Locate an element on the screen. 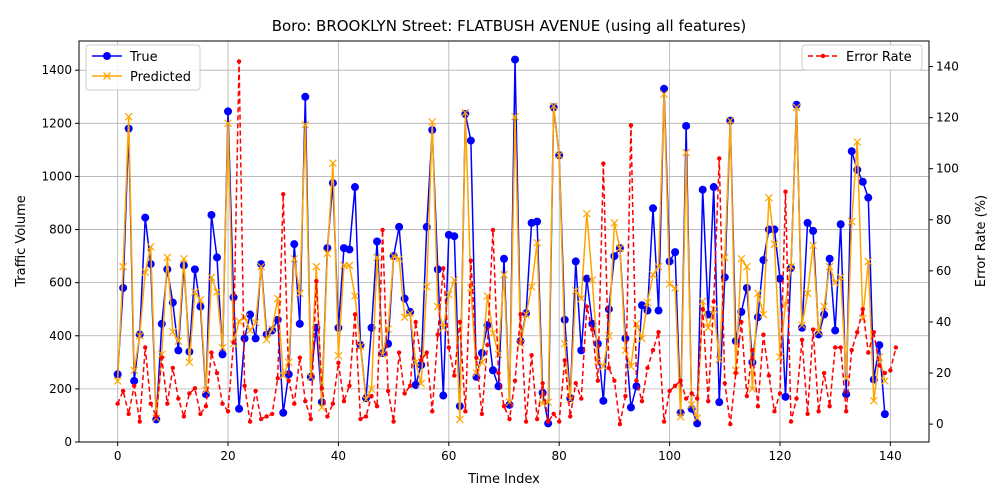 This screenshot has width=1000, height=500. legend-left: True Predicted is located at coordinates (143, 67).